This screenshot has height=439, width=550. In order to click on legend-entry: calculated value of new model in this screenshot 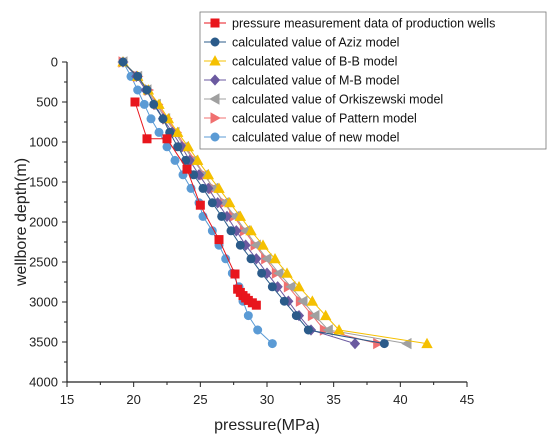, I will do `click(301, 138)`.